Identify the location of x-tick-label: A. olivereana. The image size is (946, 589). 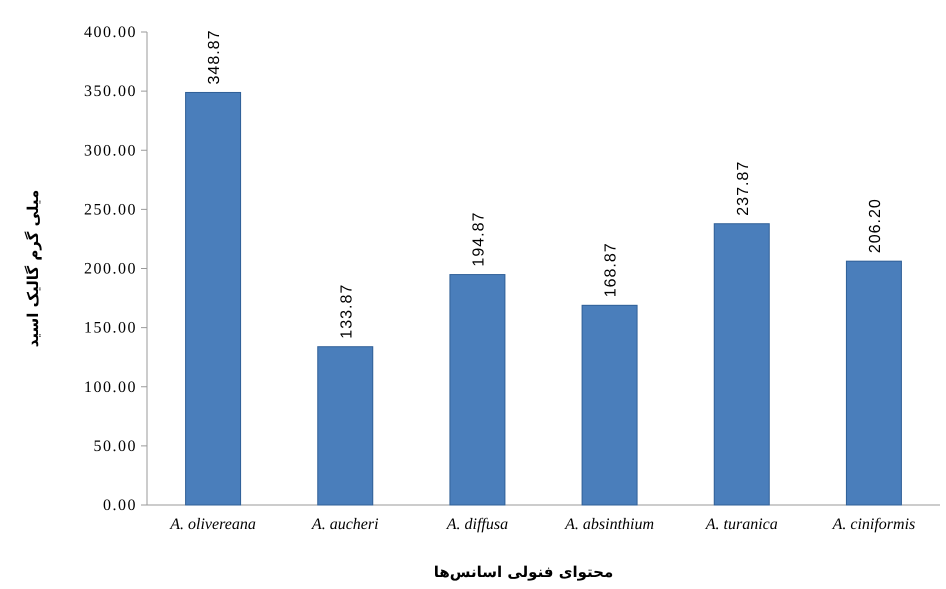
(212, 524).